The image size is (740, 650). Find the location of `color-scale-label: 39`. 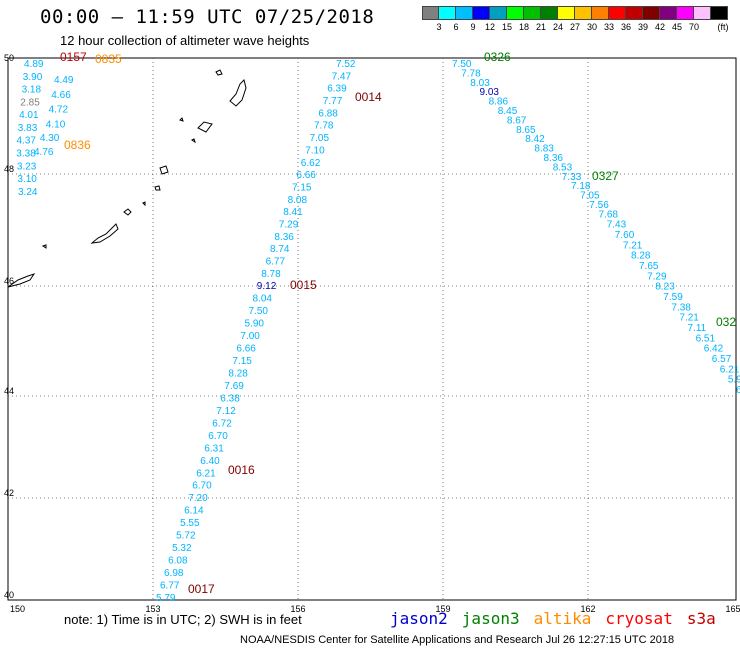

color-scale-label: 39 is located at coordinates (643, 27).